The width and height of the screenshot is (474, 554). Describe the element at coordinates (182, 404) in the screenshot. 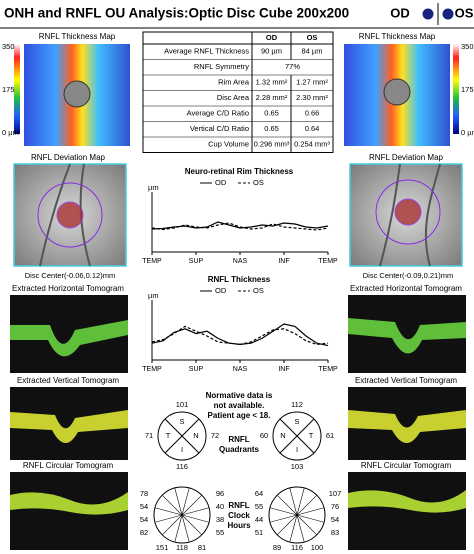

I see `quadrant-value: 101` at that location.